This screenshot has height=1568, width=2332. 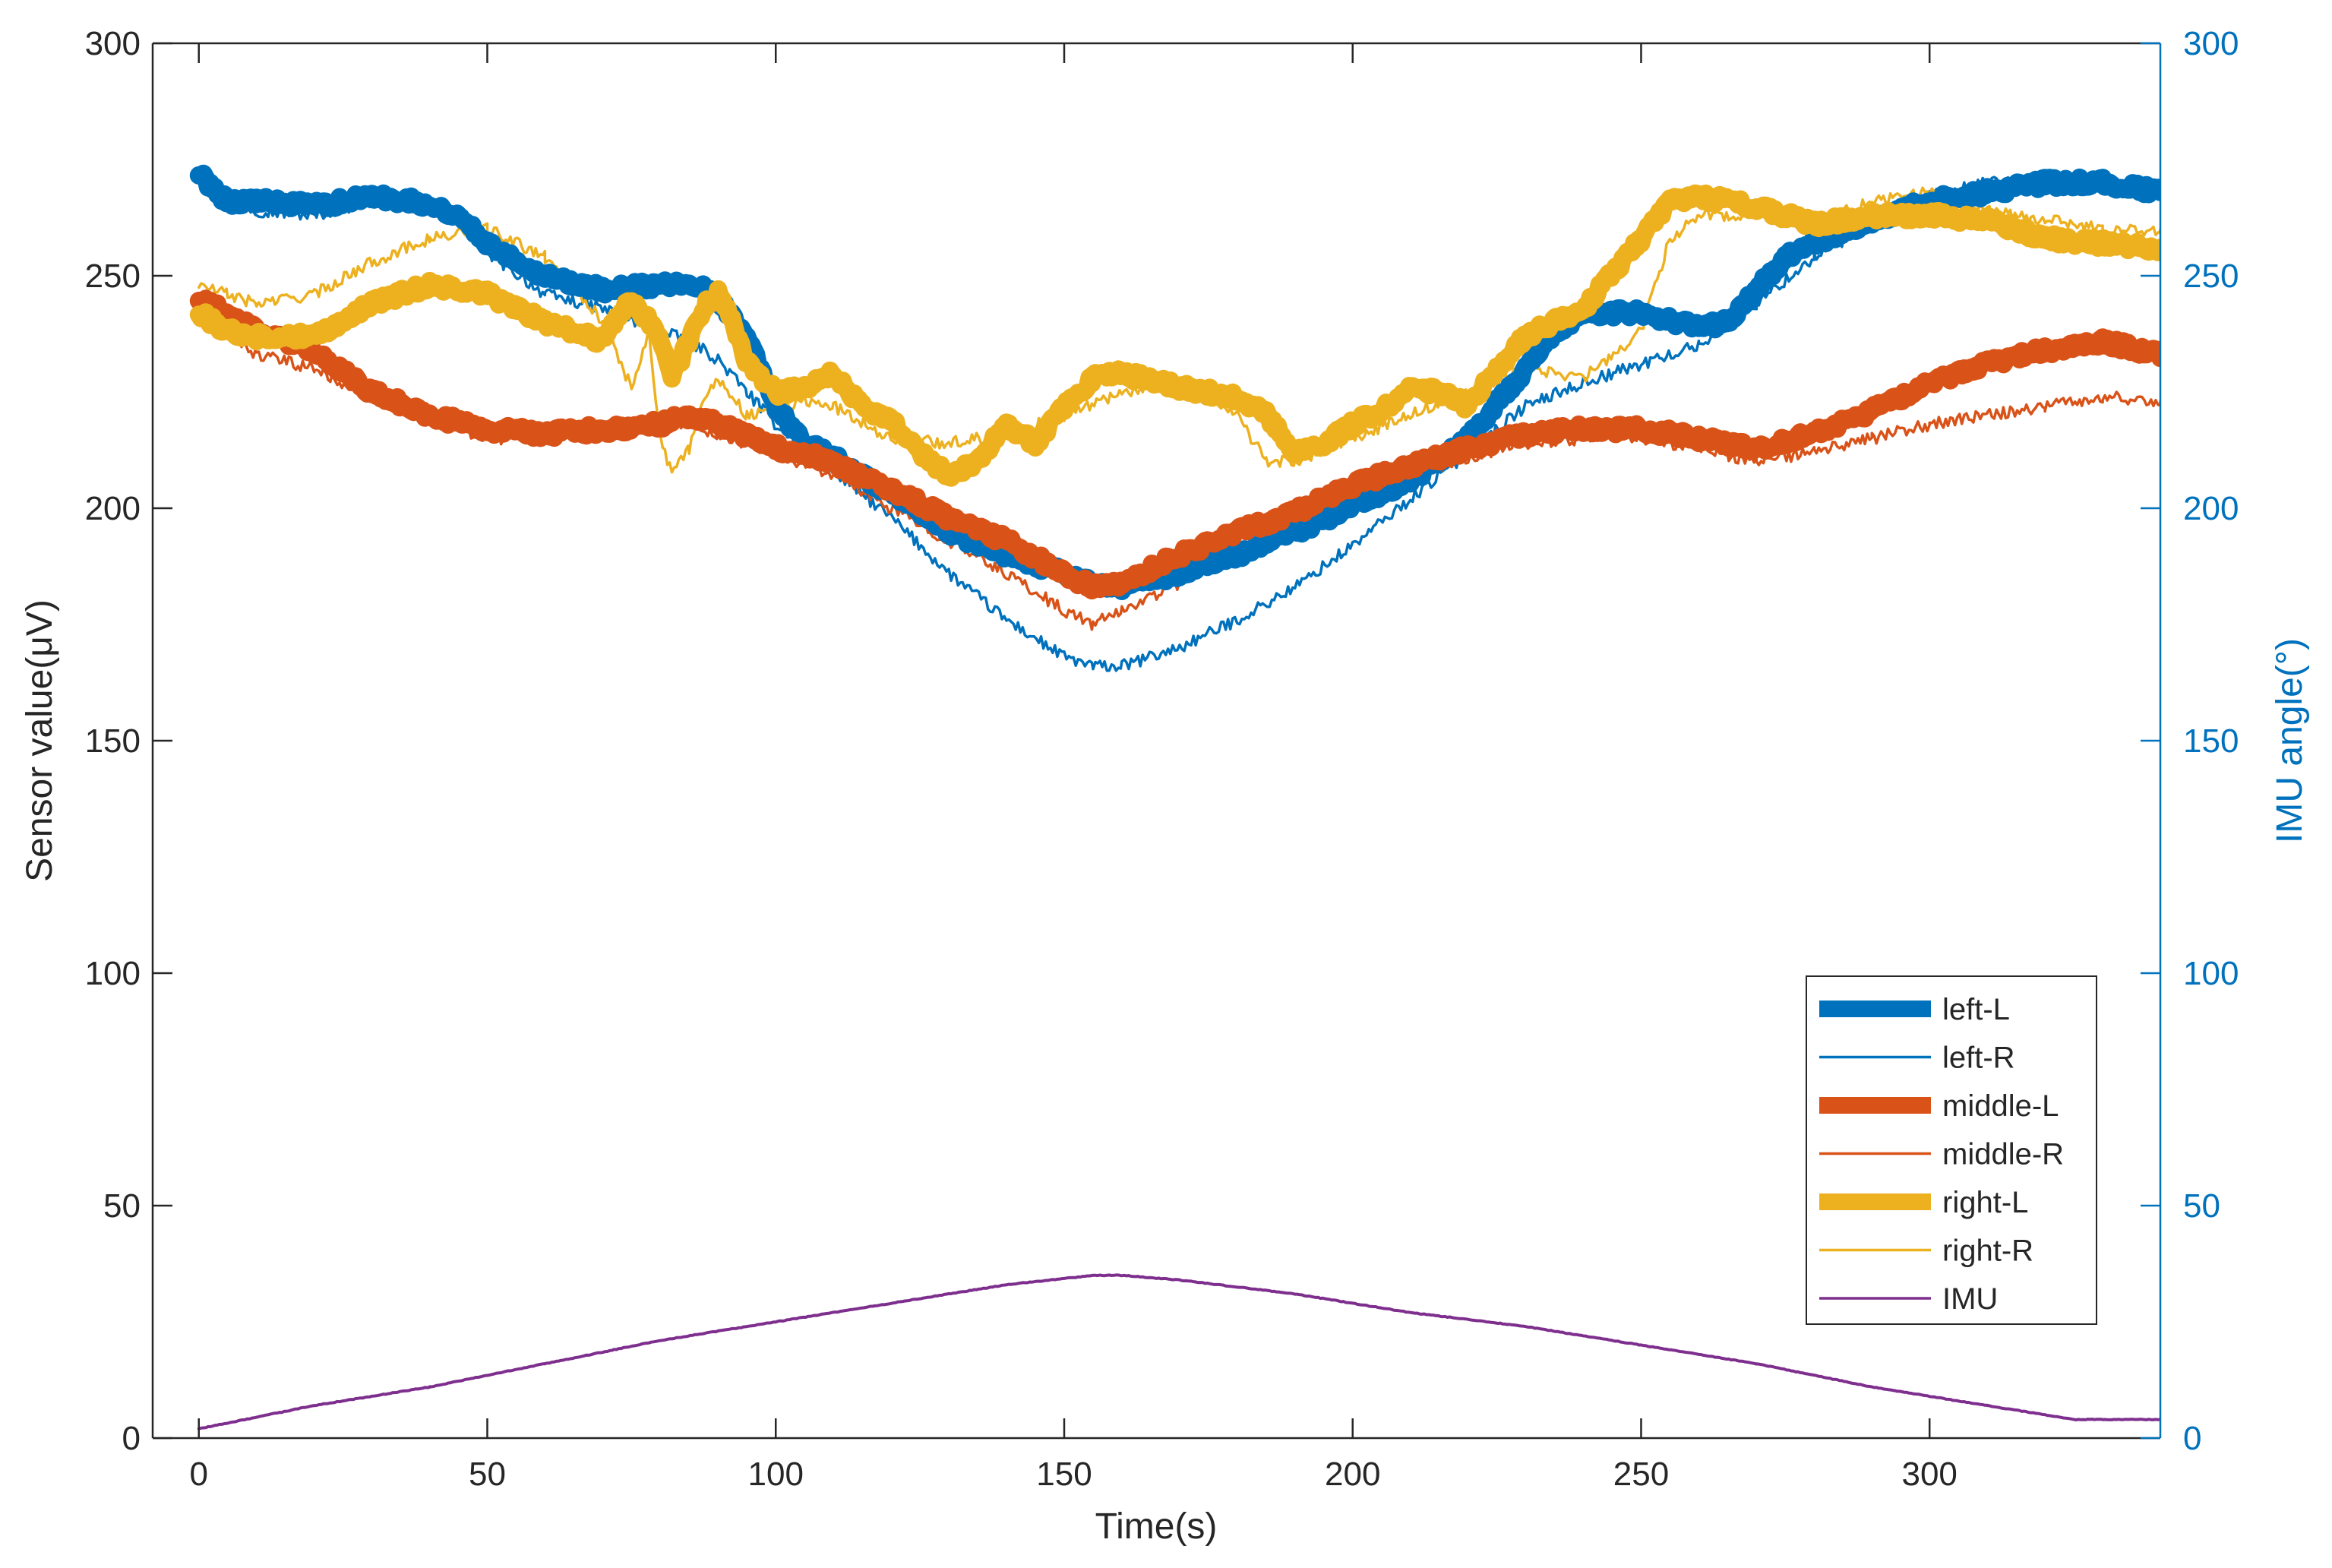 I want to click on x-tick-label: 150, so click(x=1064, y=1474).